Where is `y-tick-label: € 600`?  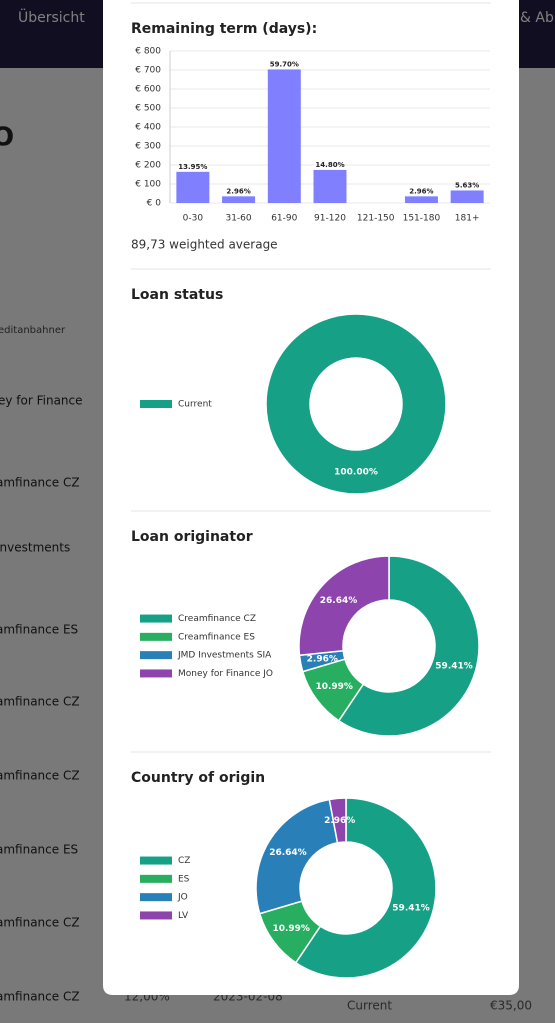
y-tick-label: € 600 is located at coordinates (148, 90).